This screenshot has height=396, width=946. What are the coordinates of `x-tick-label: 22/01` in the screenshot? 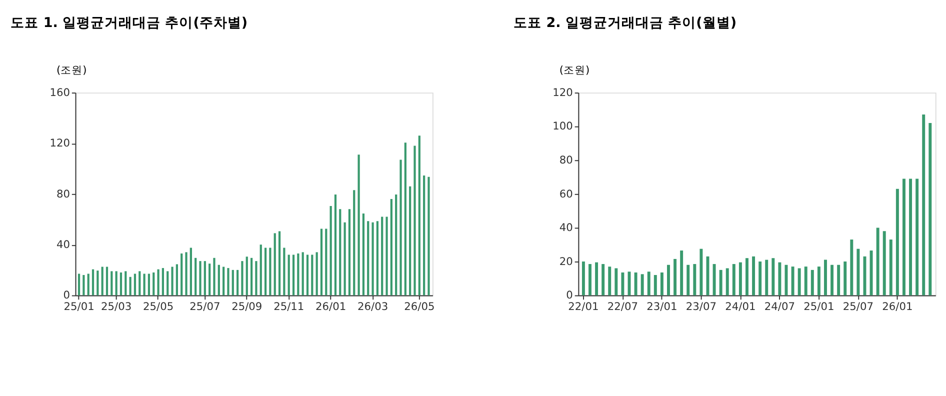 It's located at (583, 307).